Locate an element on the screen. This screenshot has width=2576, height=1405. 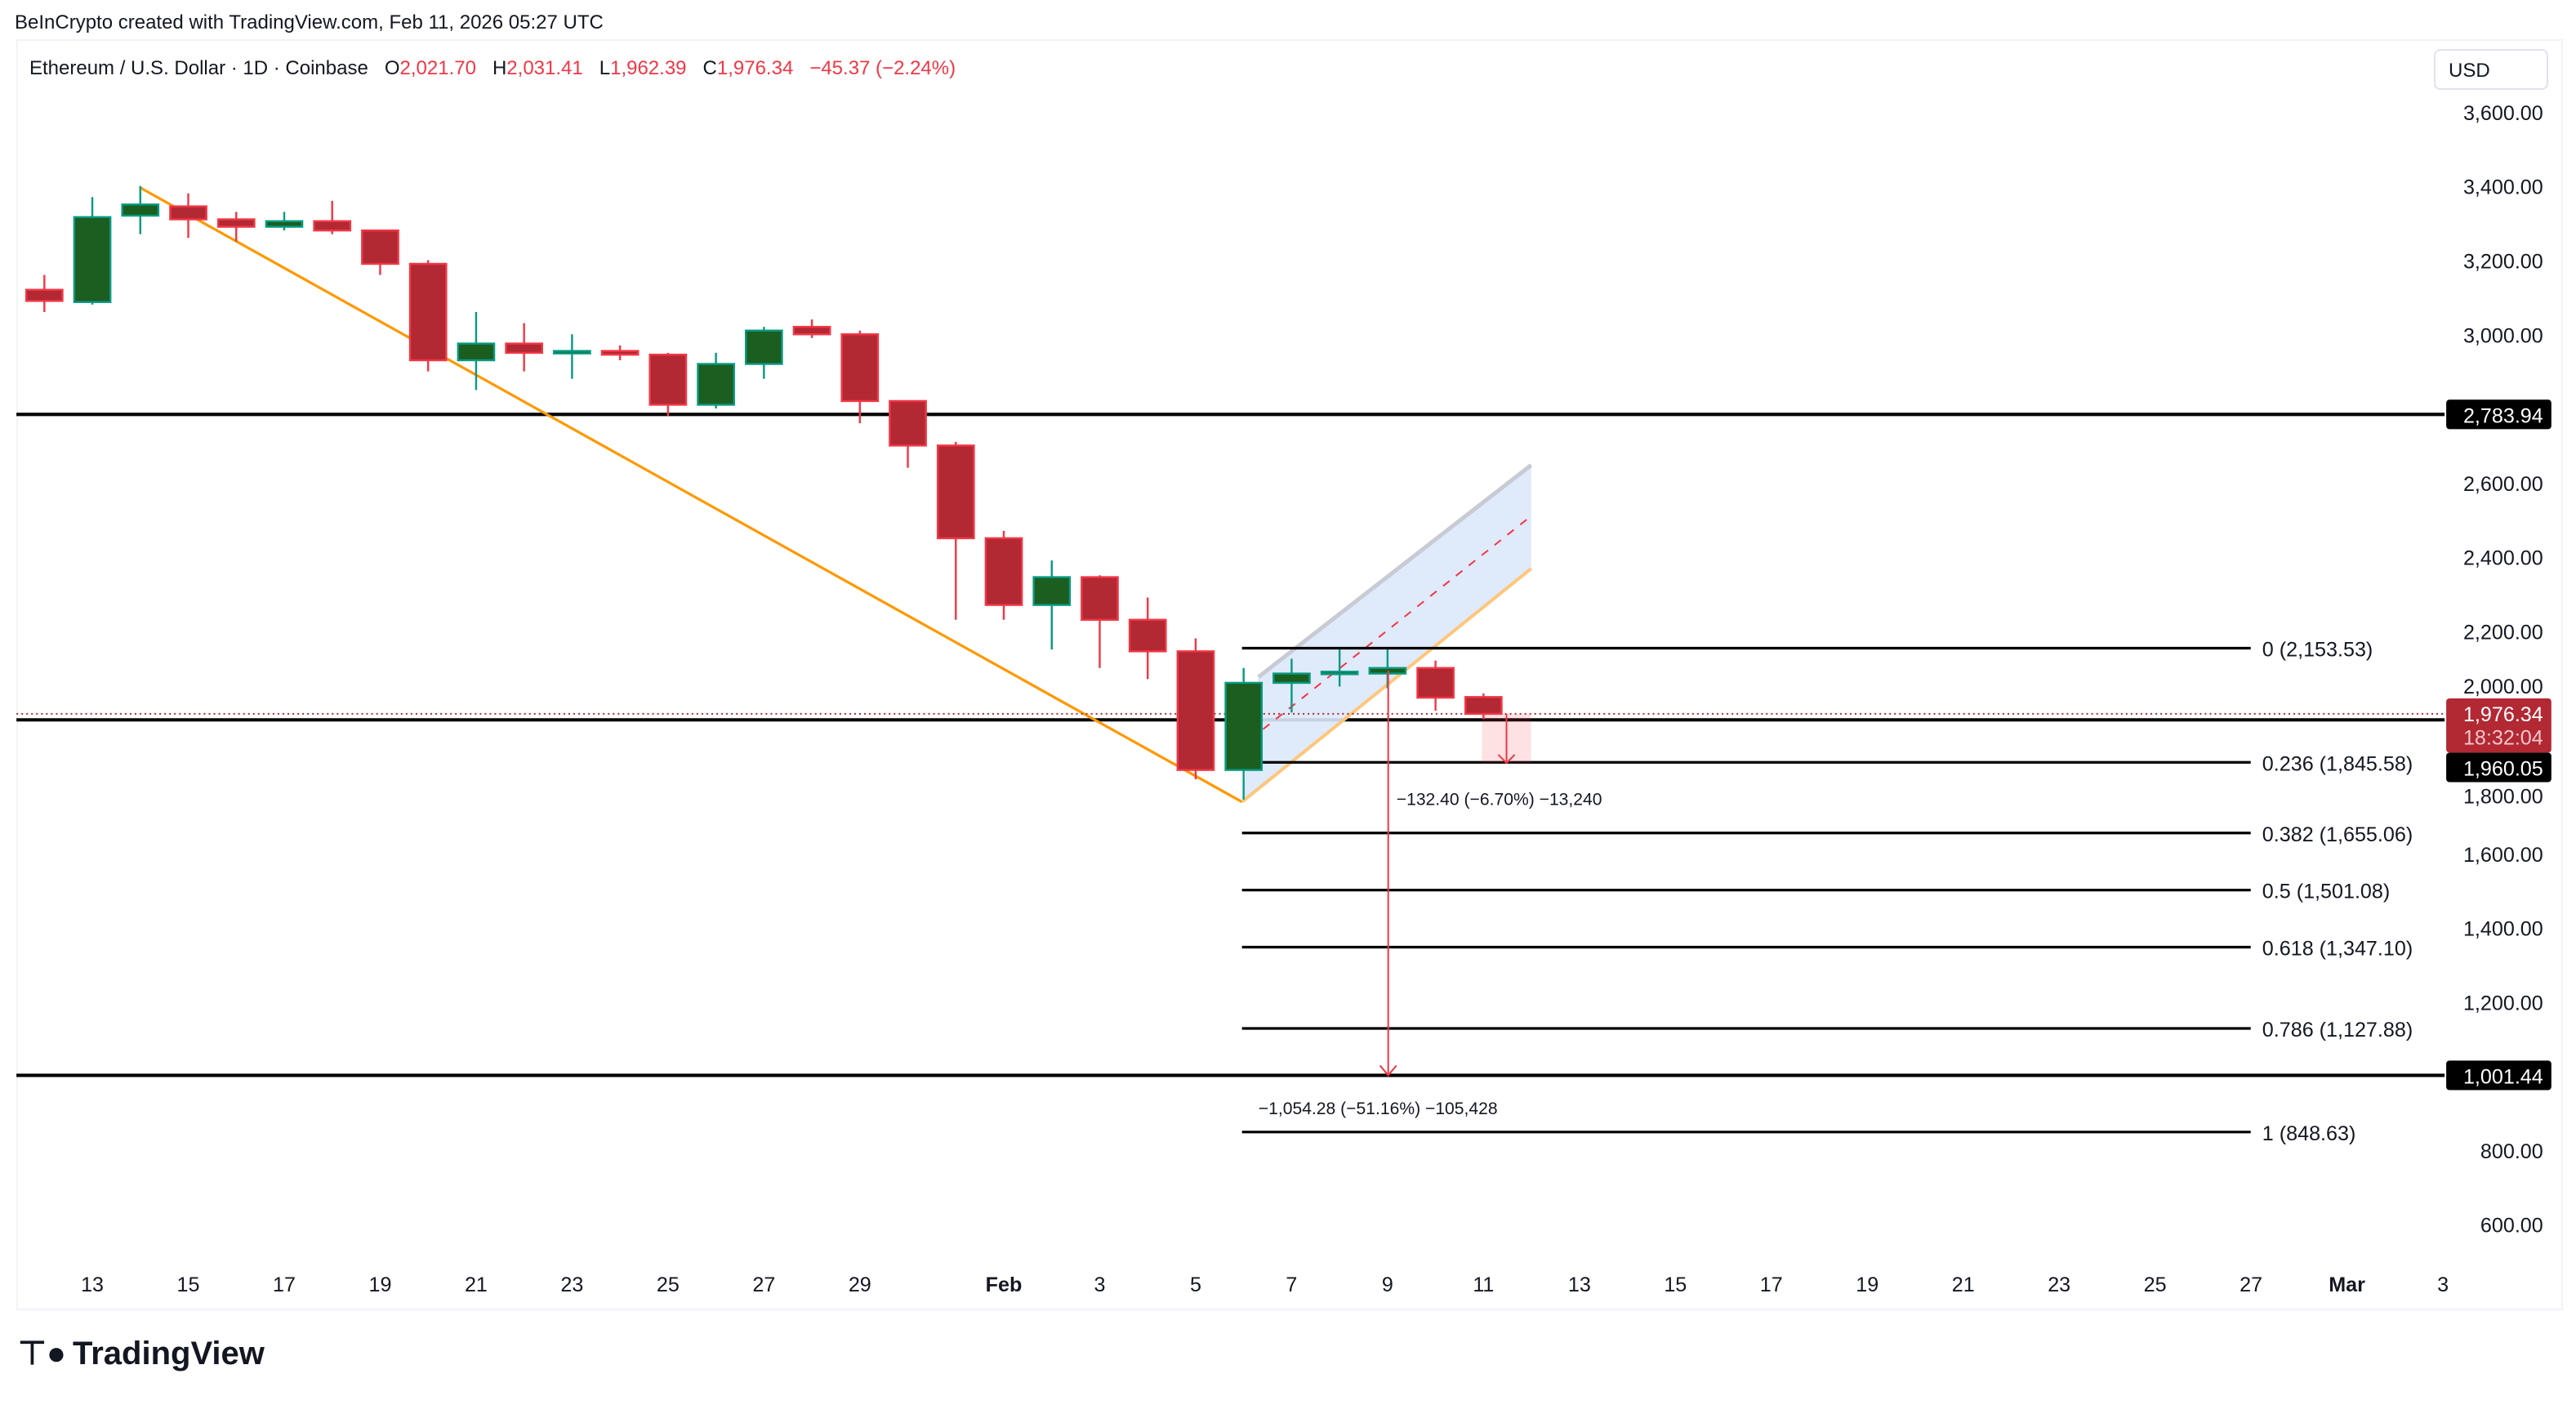
x-tick-label: Feb is located at coordinates (1004, 1284).